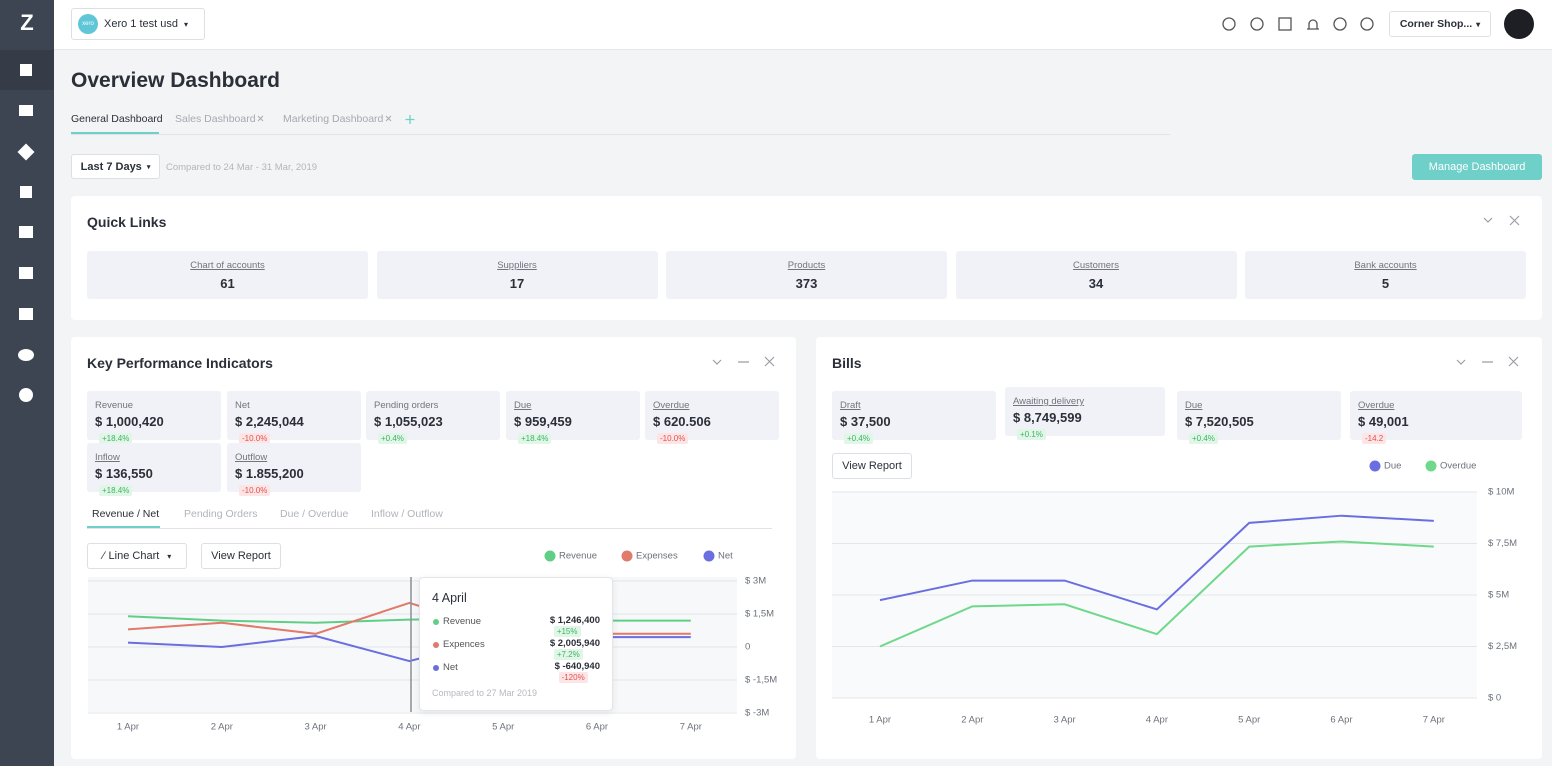 This screenshot has width=1552, height=766. Describe the element at coordinates (255, 438) in the screenshot. I see `metric-change: -10.0%` at that location.